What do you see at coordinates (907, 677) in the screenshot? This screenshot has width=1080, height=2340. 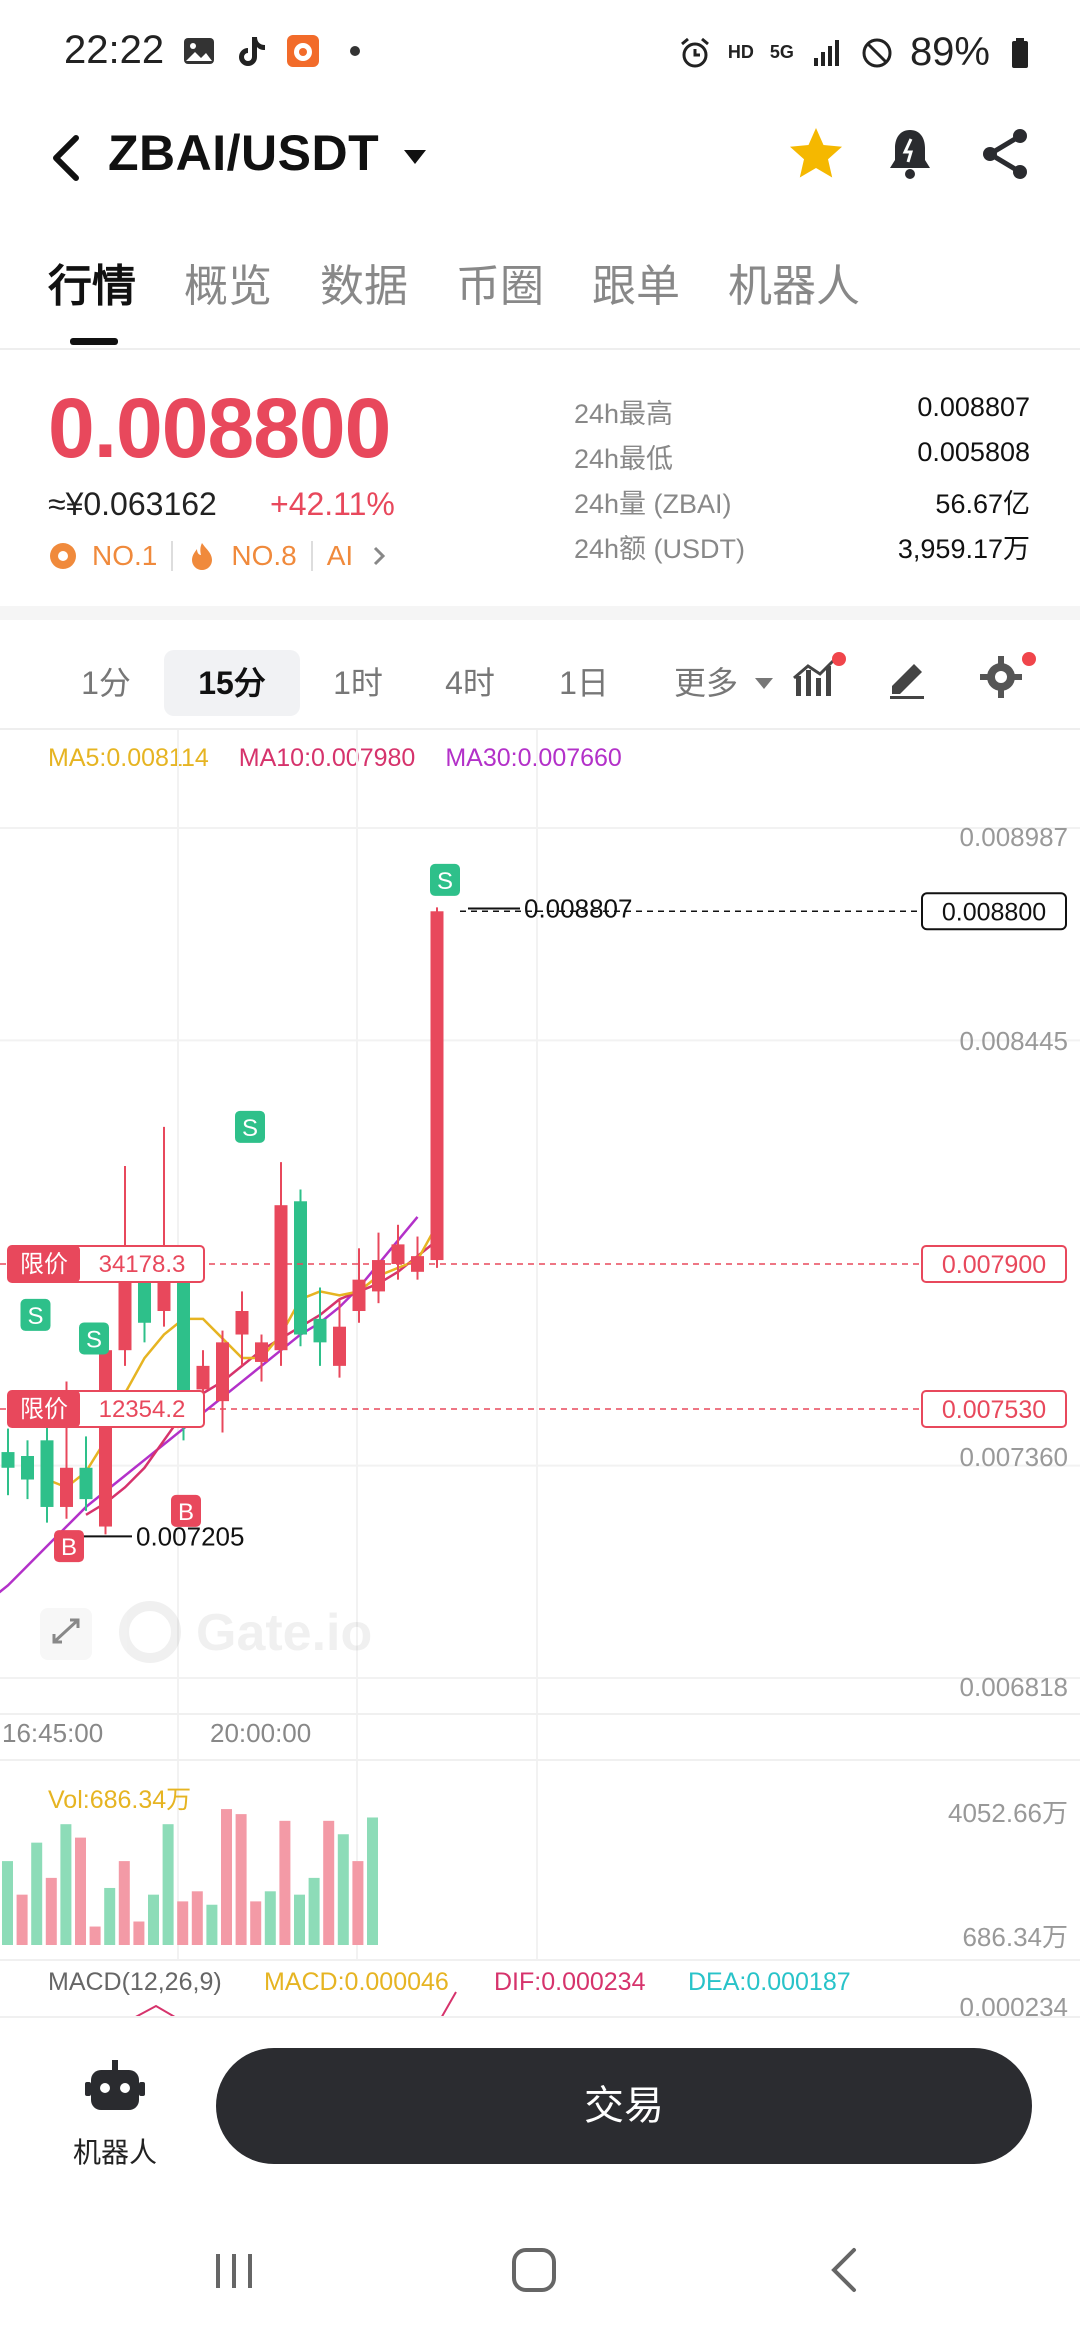 I see `draw-tool-icon` at bounding box center [907, 677].